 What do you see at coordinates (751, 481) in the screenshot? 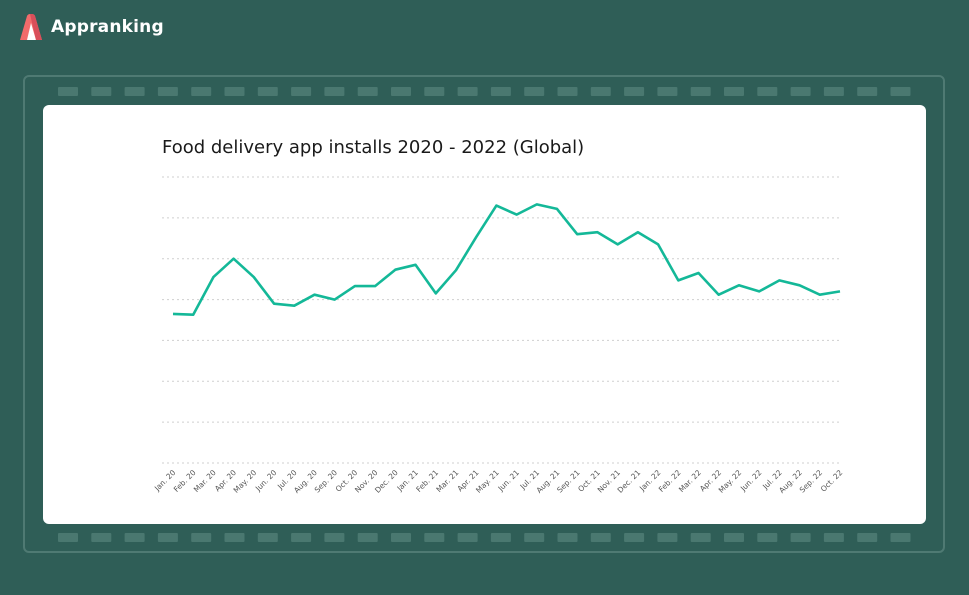
I see `x-tick-label: Jun. 22` at bounding box center [751, 481].